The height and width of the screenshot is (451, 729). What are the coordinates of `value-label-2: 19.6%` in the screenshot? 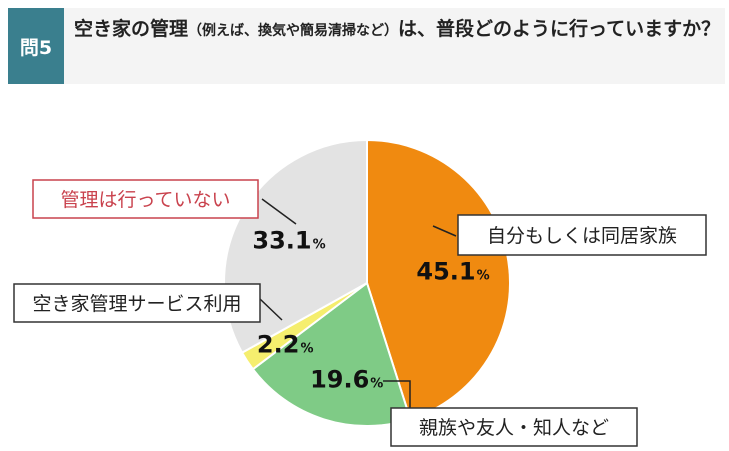 It's located at (346, 379).